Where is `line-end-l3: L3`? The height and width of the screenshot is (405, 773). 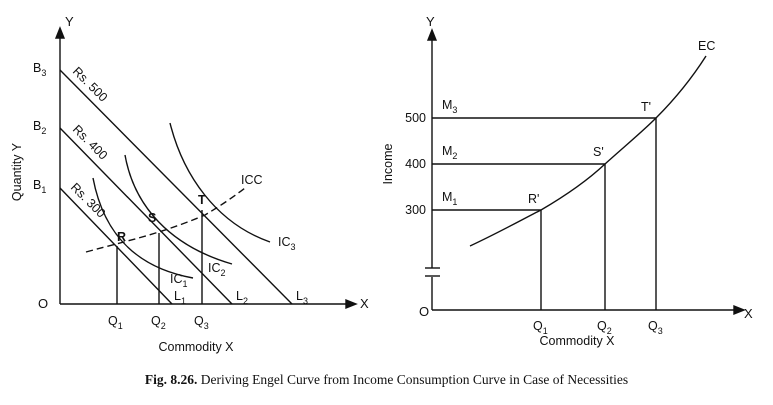 line-end-l3: L3 is located at coordinates (302, 297).